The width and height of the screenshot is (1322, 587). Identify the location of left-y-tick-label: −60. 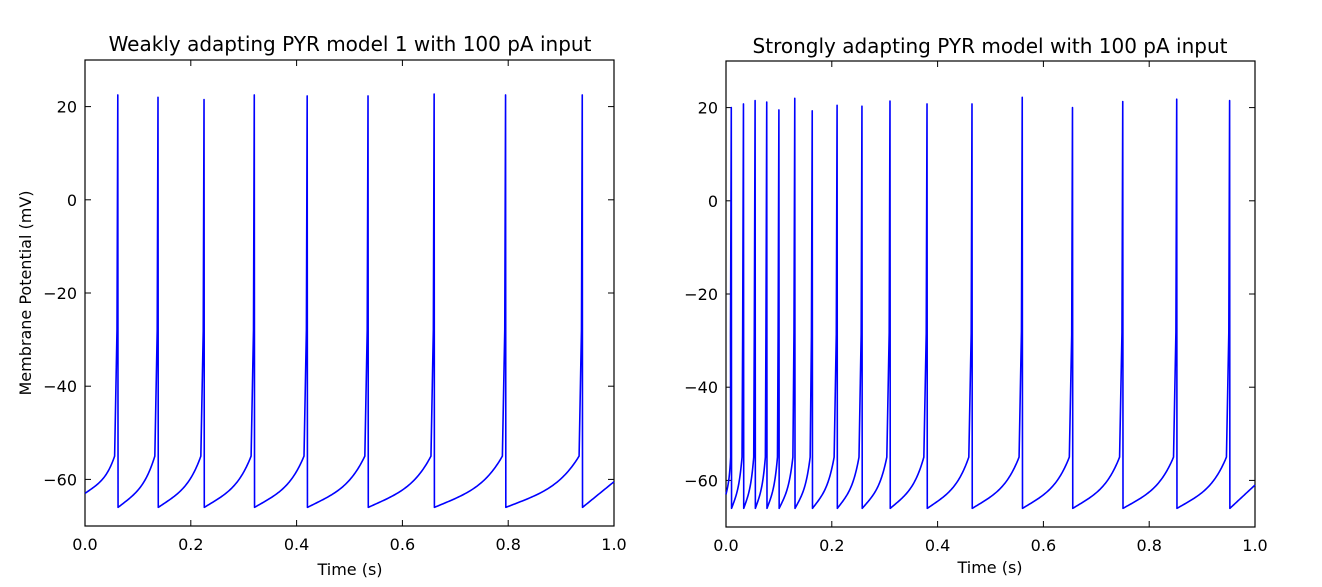
(60, 479).